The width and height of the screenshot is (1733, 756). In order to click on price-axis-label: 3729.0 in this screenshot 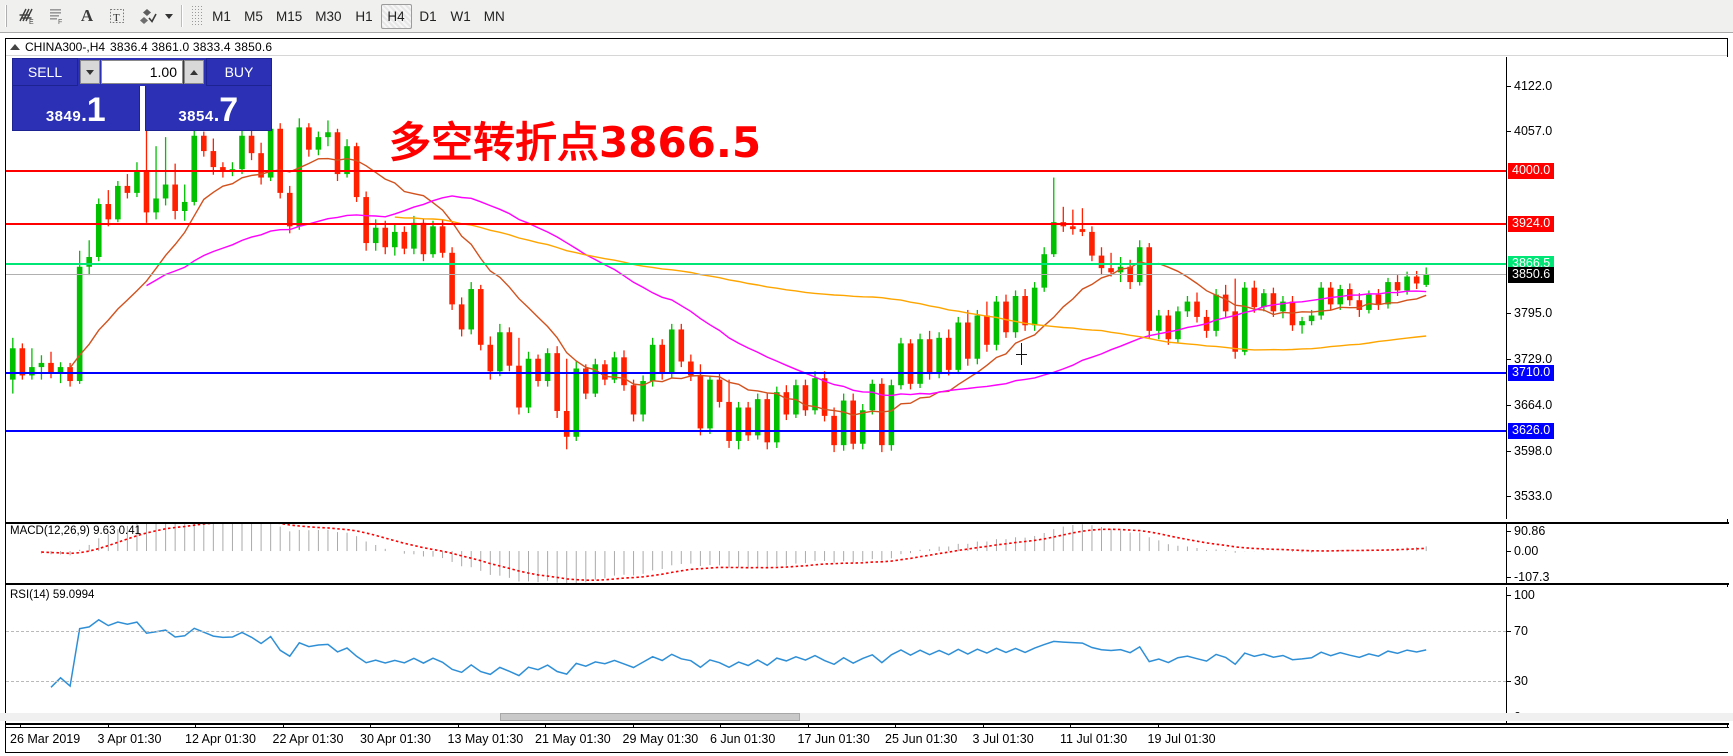, I will do `click(1533, 359)`.